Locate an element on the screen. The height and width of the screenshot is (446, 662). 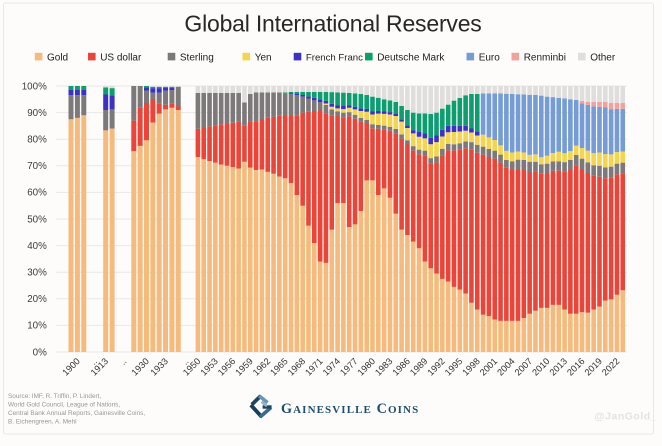
svg-text: Euro is located at coordinates (490, 58).